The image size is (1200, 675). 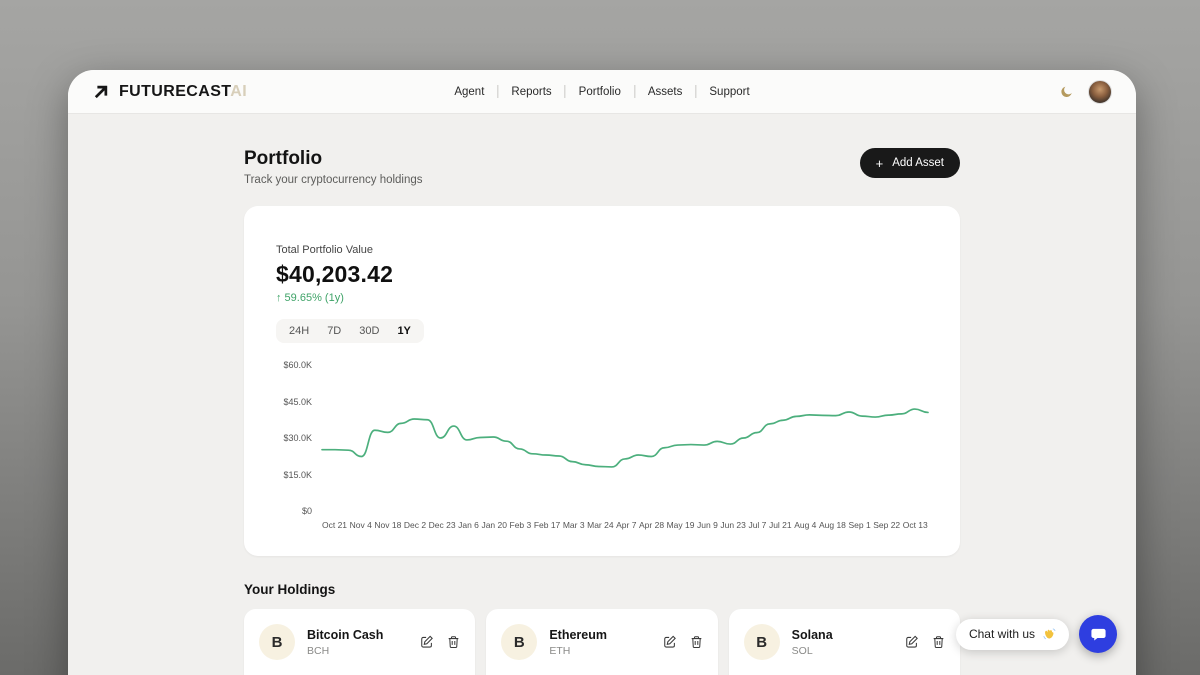 What do you see at coordinates (306, 511) in the screenshot?
I see `y-tick: $0` at bounding box center [306, 511].